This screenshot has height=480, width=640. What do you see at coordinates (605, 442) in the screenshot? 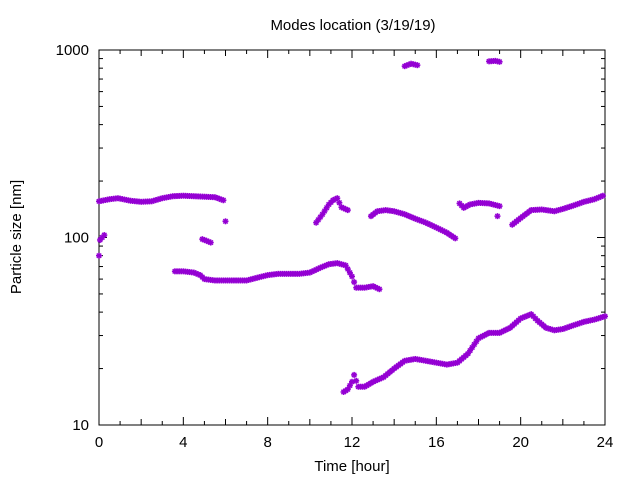
I see `x-tick-label: 24` at bounding box center [605, 442].